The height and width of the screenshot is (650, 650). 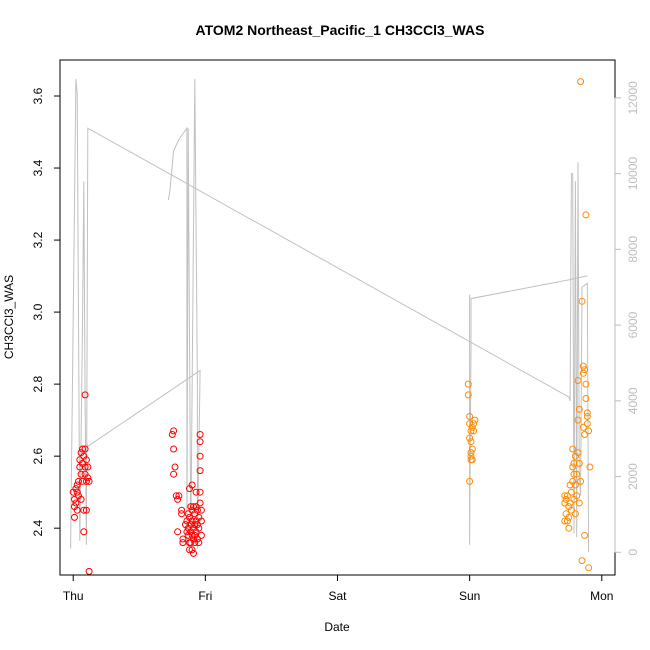 I want to click on right-y-tick-label: 6000, so click(x=633, y=324).